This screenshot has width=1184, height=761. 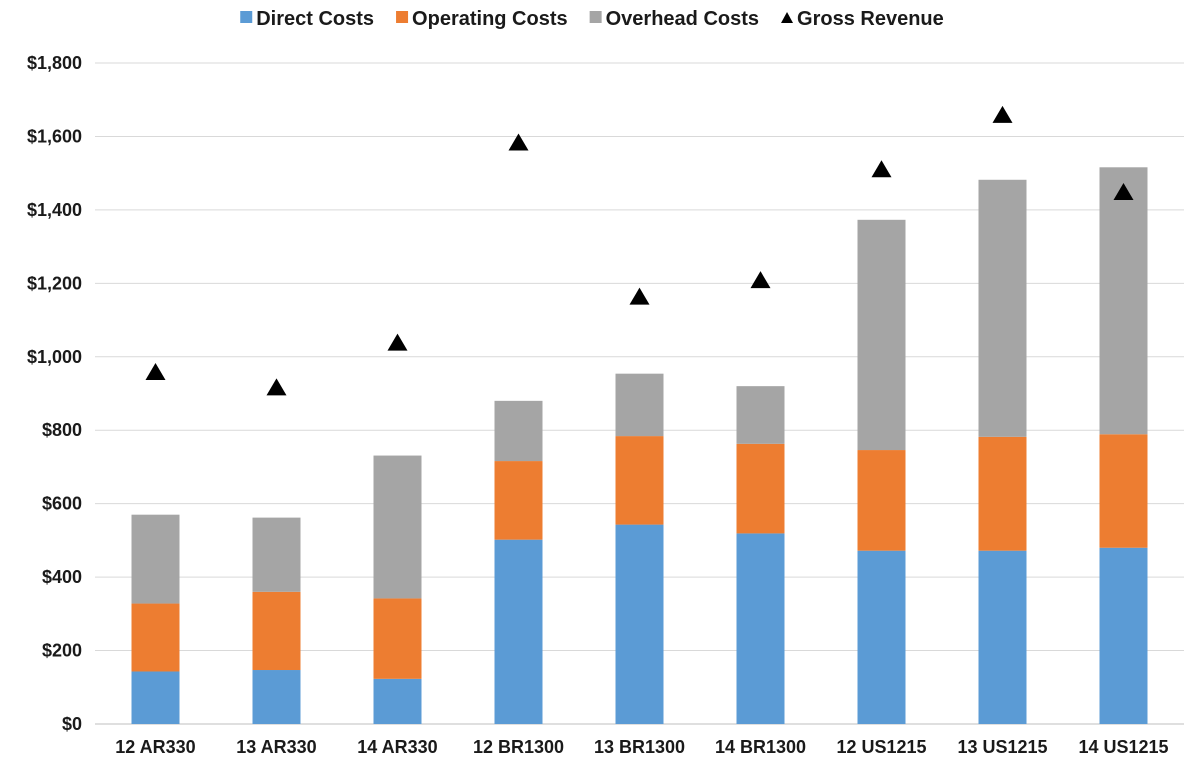 I want to click on bar-operating-costs-13-br1300, so click(x=639, y=480).